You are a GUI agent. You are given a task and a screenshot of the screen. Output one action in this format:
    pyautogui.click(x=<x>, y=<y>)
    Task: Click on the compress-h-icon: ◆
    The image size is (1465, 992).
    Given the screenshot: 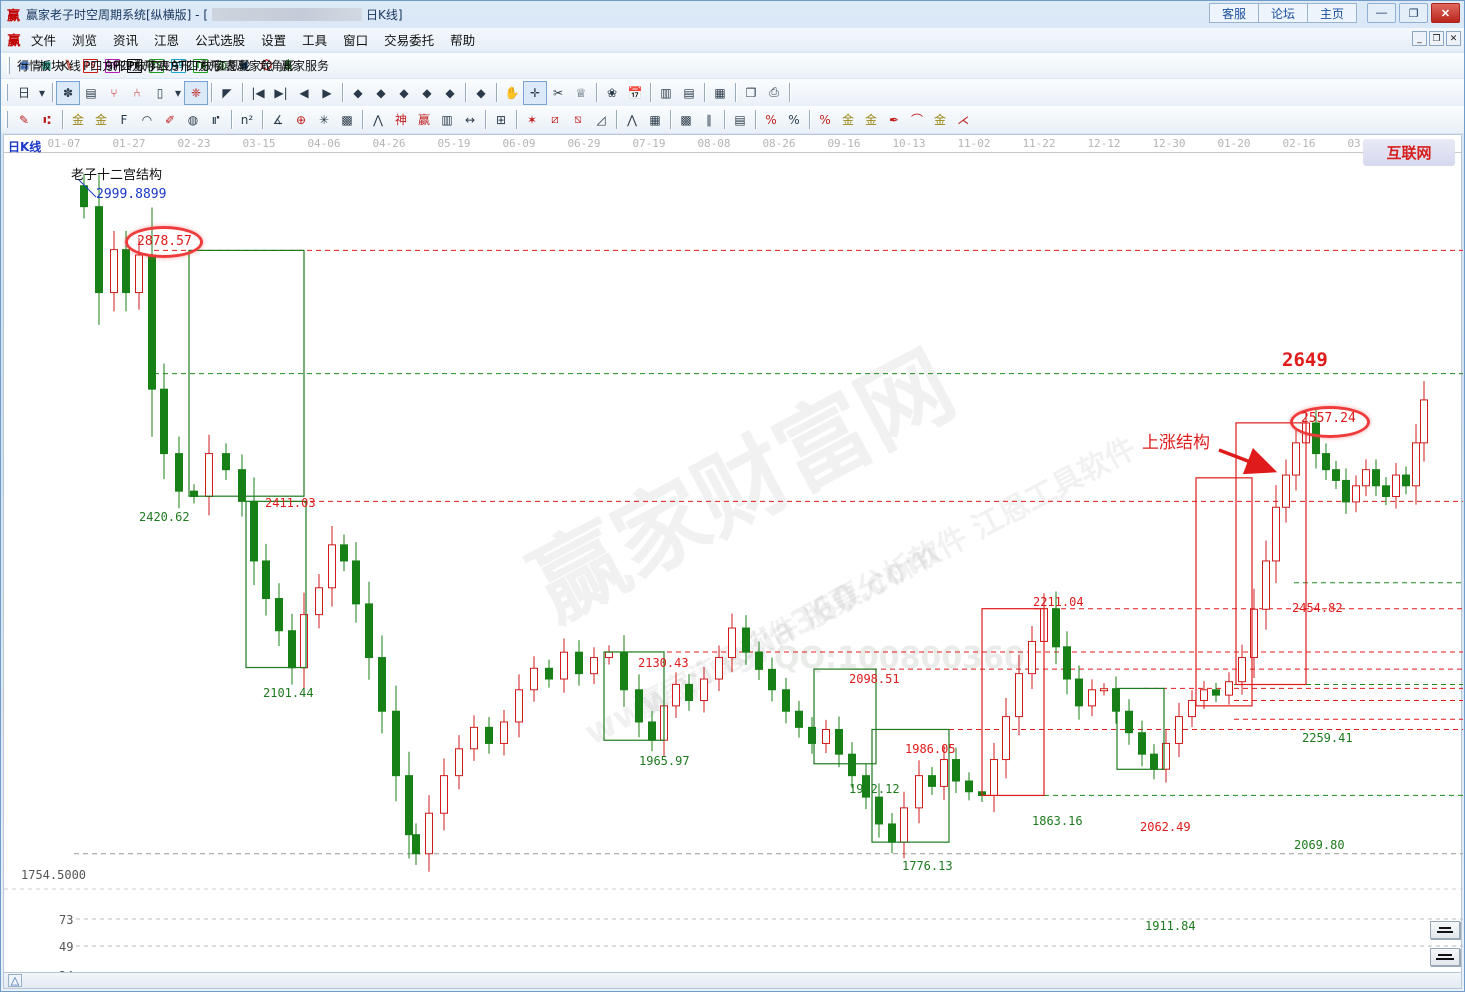 What is the action you would take?
    pyautogui.click(x=427, y=92)
    